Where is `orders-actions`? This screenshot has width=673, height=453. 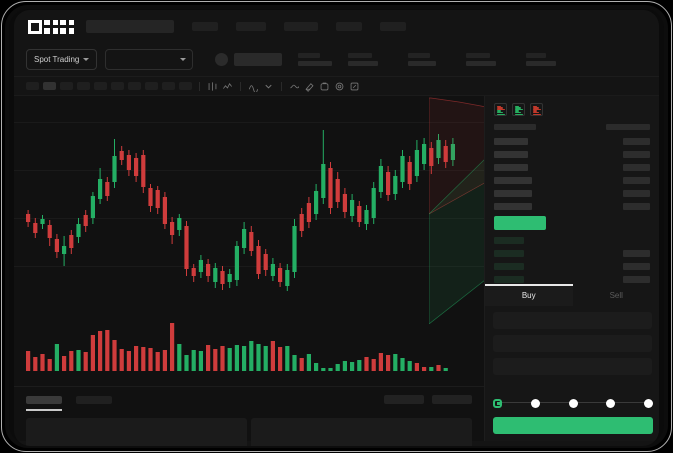
orders-actions is located at coordinates (428, 399).